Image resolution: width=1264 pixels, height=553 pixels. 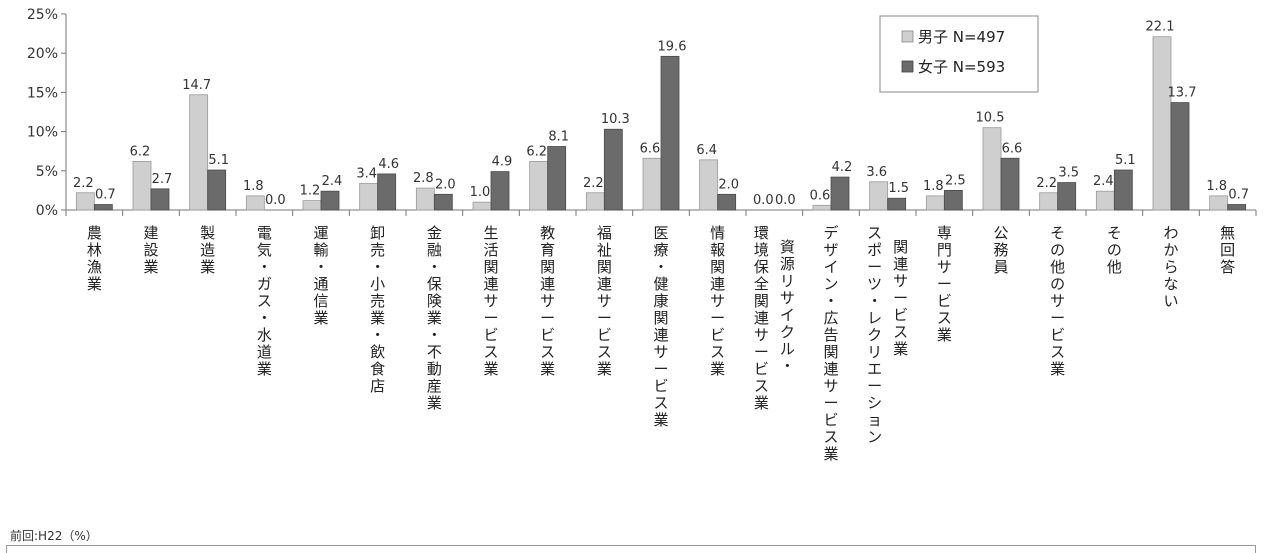 I want to click on bar-value-label: 2.8, so click(x=423, y=178).